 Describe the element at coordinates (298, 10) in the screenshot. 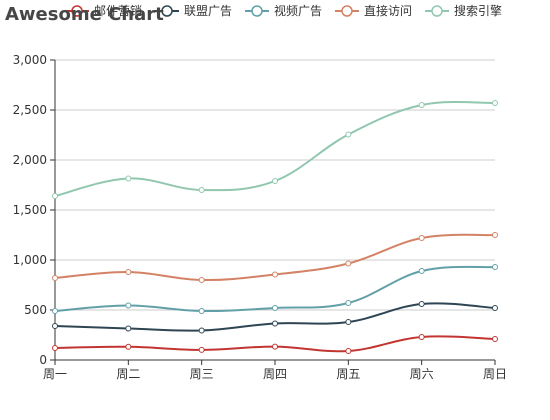

I see `legend-label: 视频广告` at that location.